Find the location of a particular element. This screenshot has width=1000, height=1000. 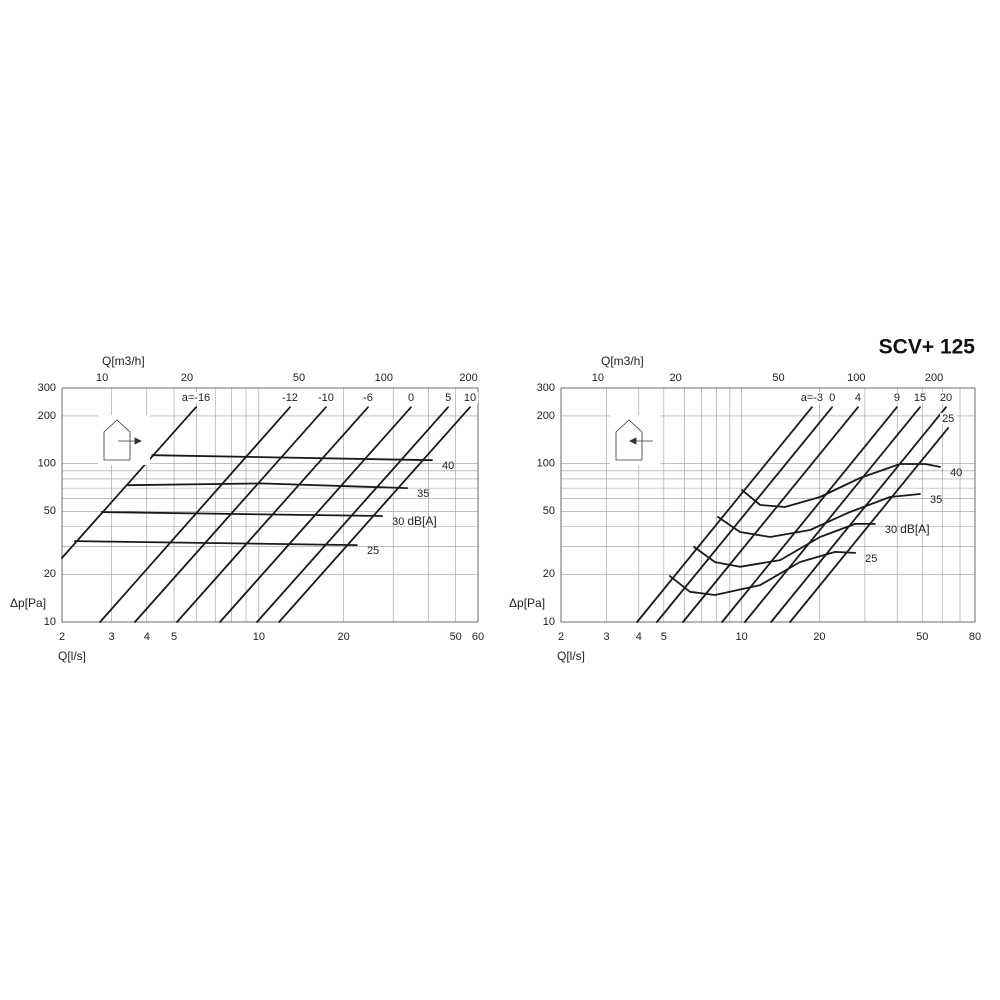

line-label: 4 is located at coordinates (858, 398).